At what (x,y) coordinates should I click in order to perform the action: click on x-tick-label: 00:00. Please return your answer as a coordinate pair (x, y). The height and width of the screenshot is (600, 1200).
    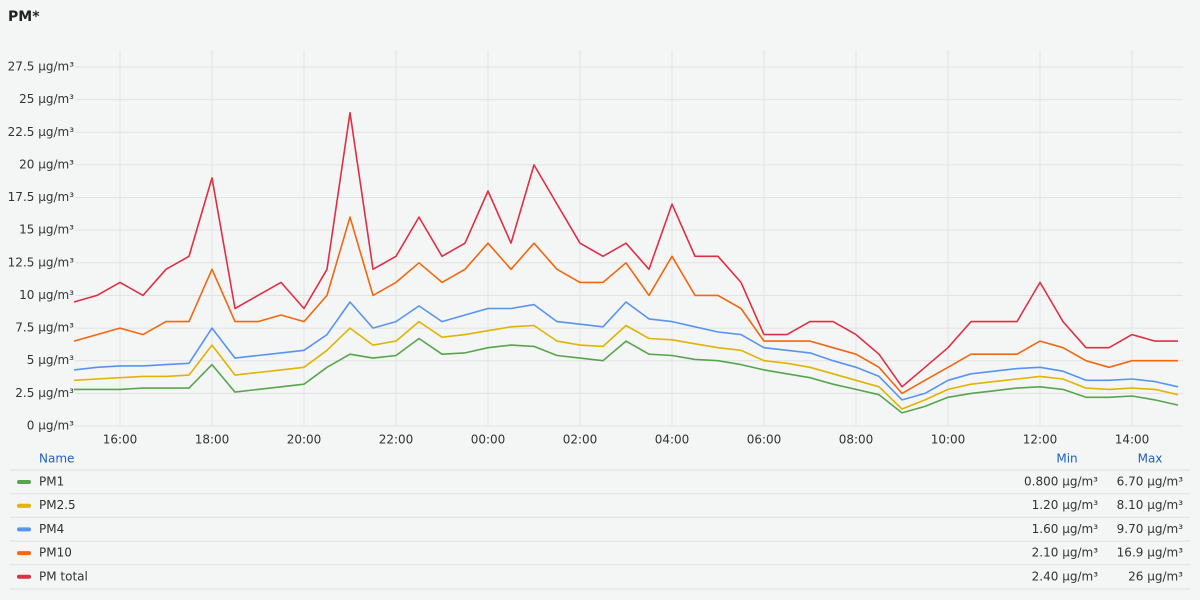
    Looking at the image, I should click on (488, 440).